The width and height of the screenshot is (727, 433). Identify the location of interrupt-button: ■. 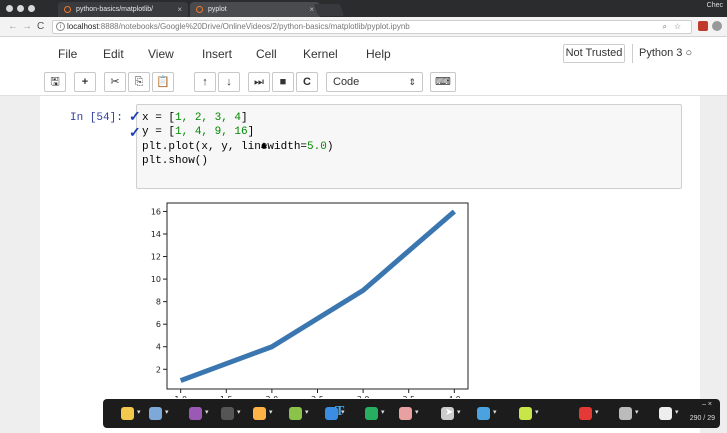
(283, 82).